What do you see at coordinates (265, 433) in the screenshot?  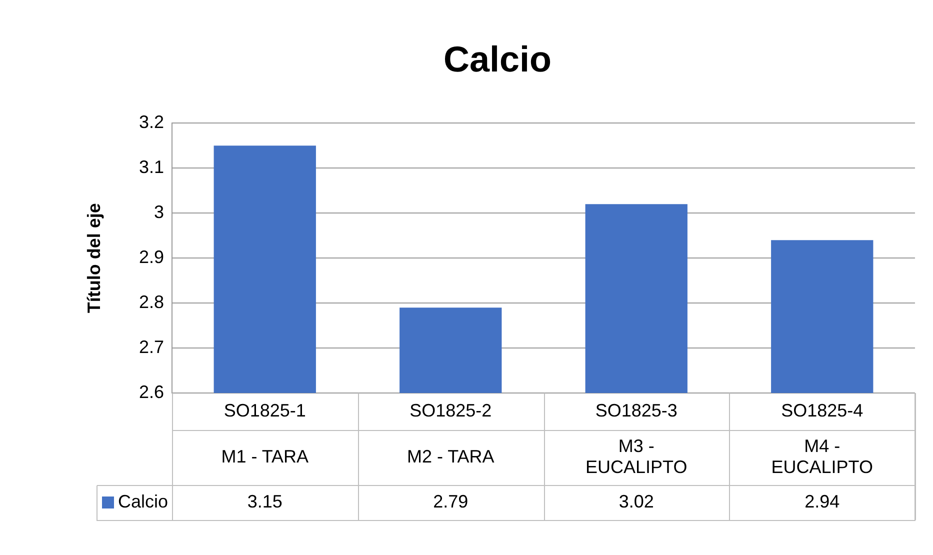 I see `category-label: SO1825-1 M1 - TARA` at bounding box center [265, 433].